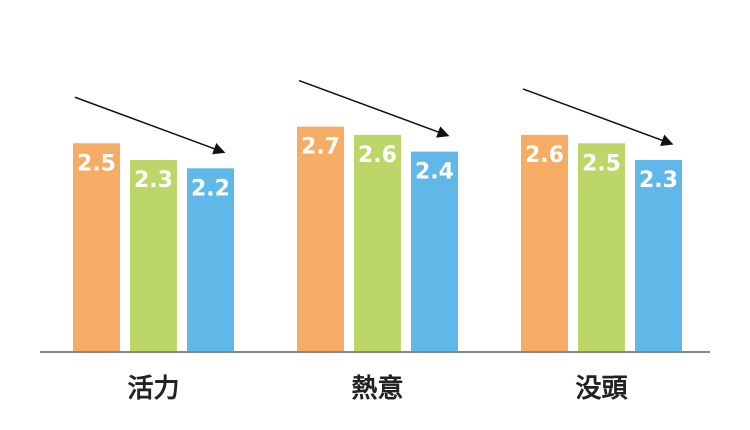 The width and height of the screenshot is (750, 430). I want to click on value-label-2-2: 2.3, so click(658, 180).